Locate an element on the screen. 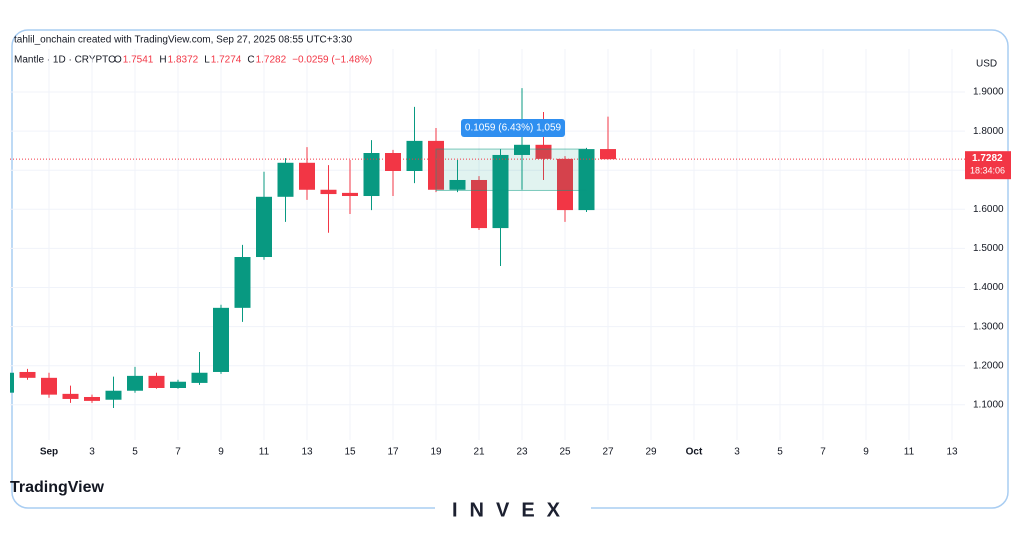  legend-value: 1.7541 is located at coordinates (138, 60).